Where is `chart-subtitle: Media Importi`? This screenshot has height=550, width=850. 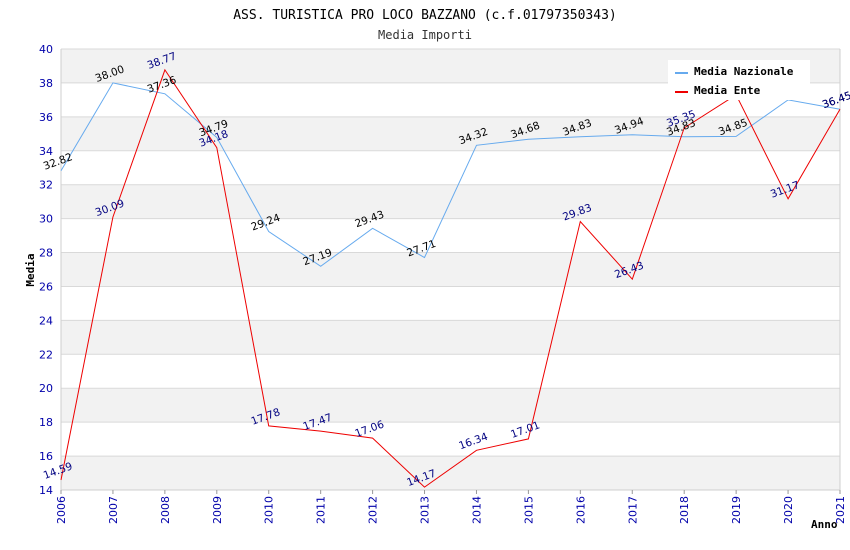 chart-subtitle: Media Importi is located at coordinates (425, 35).